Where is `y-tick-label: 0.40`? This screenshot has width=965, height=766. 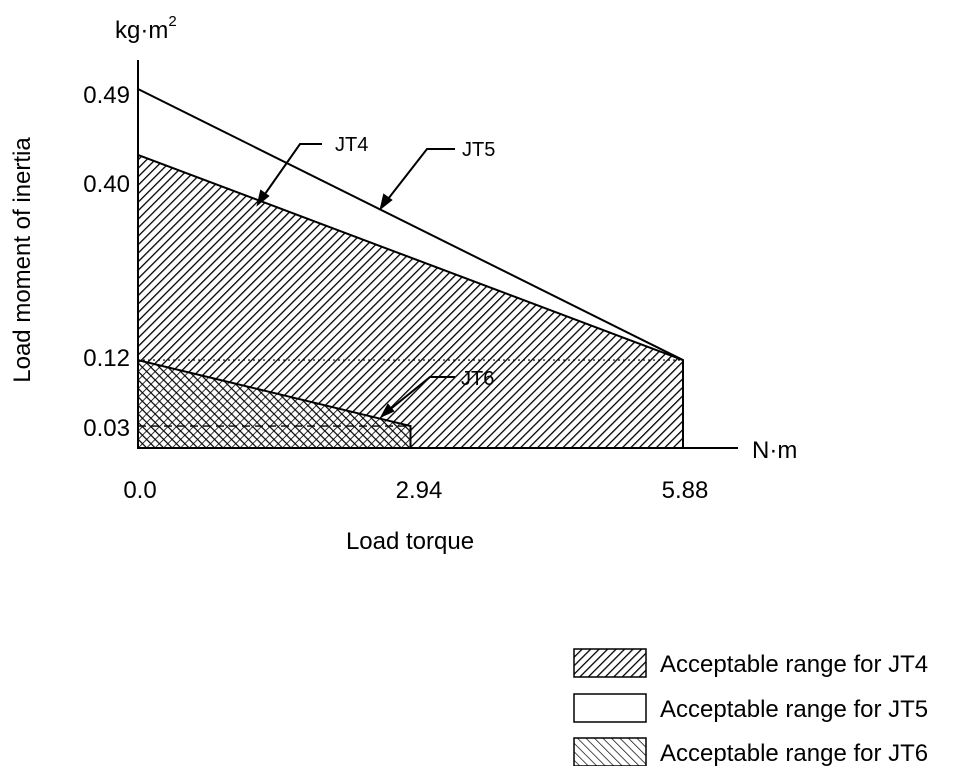 y-tick-label: 0.40 is located at coordinates (106, 184).